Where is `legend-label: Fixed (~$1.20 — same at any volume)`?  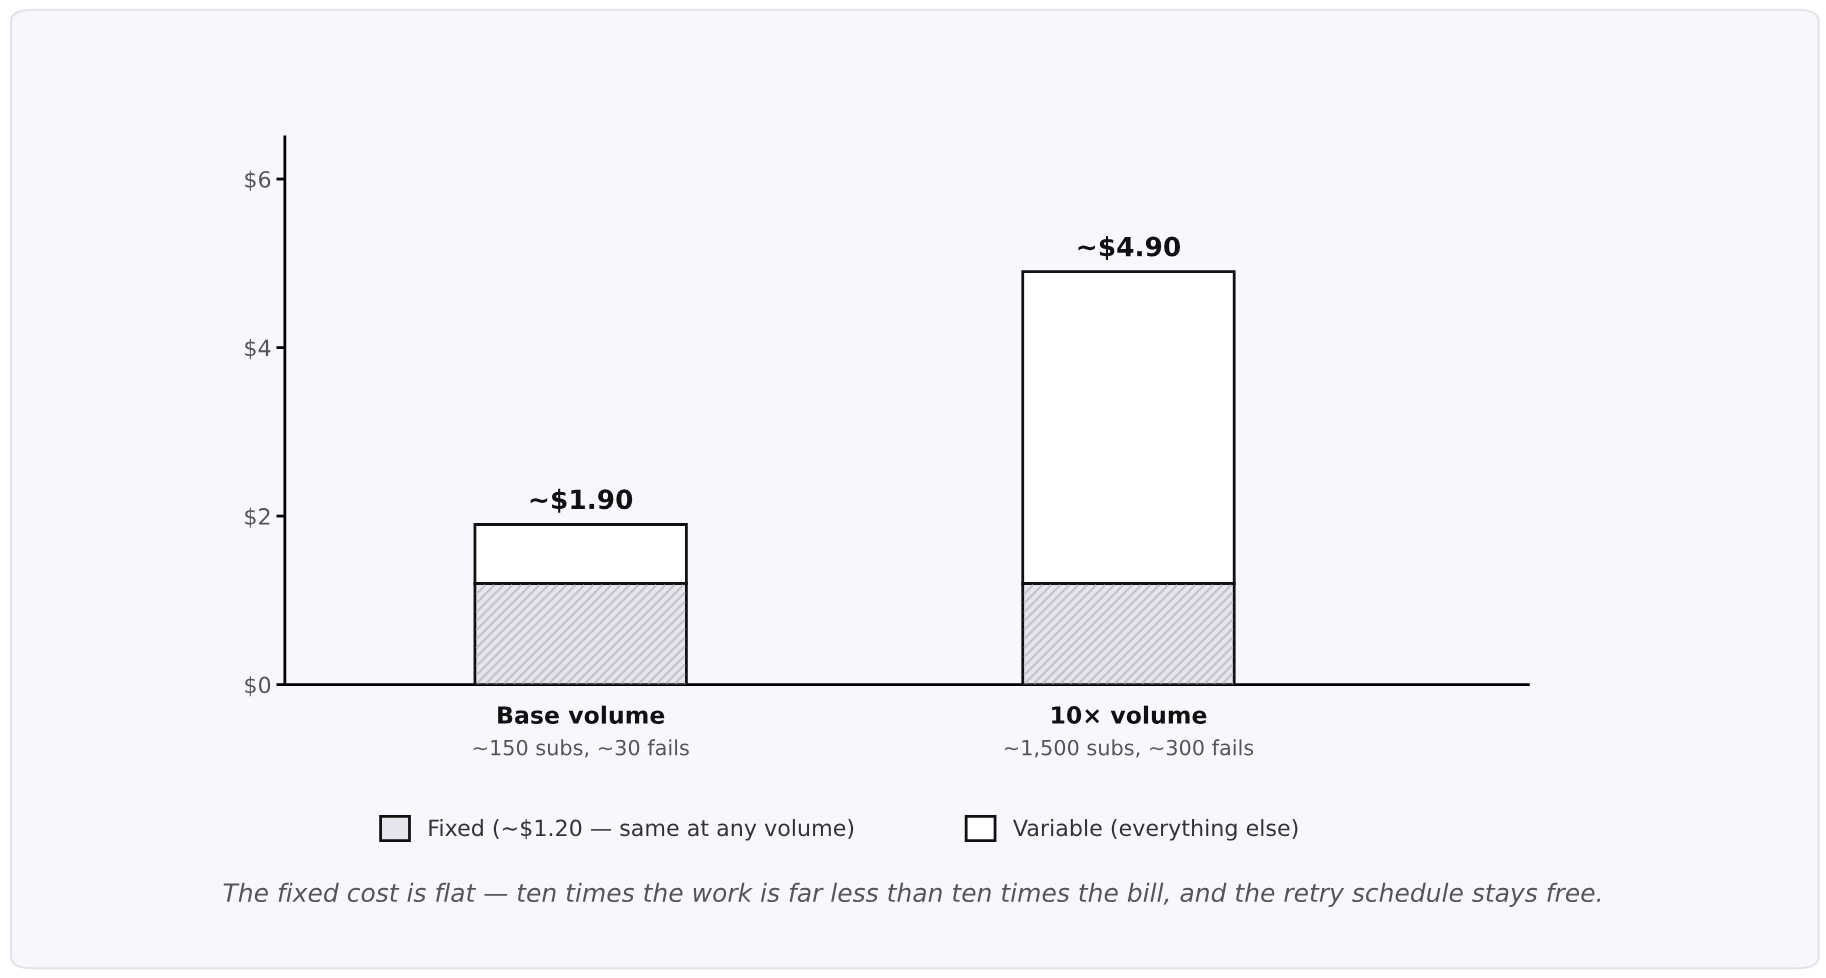
legend-label: Fixed (~$1.20 — same at any volume) is located at coordinates (641, 830).